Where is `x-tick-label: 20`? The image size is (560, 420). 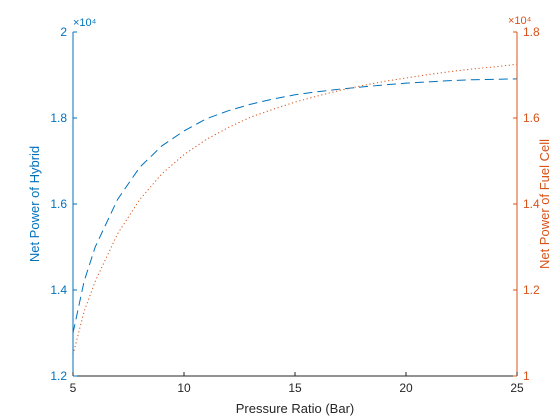
x-tick-label: 20 is located at coordinates (406, 388).